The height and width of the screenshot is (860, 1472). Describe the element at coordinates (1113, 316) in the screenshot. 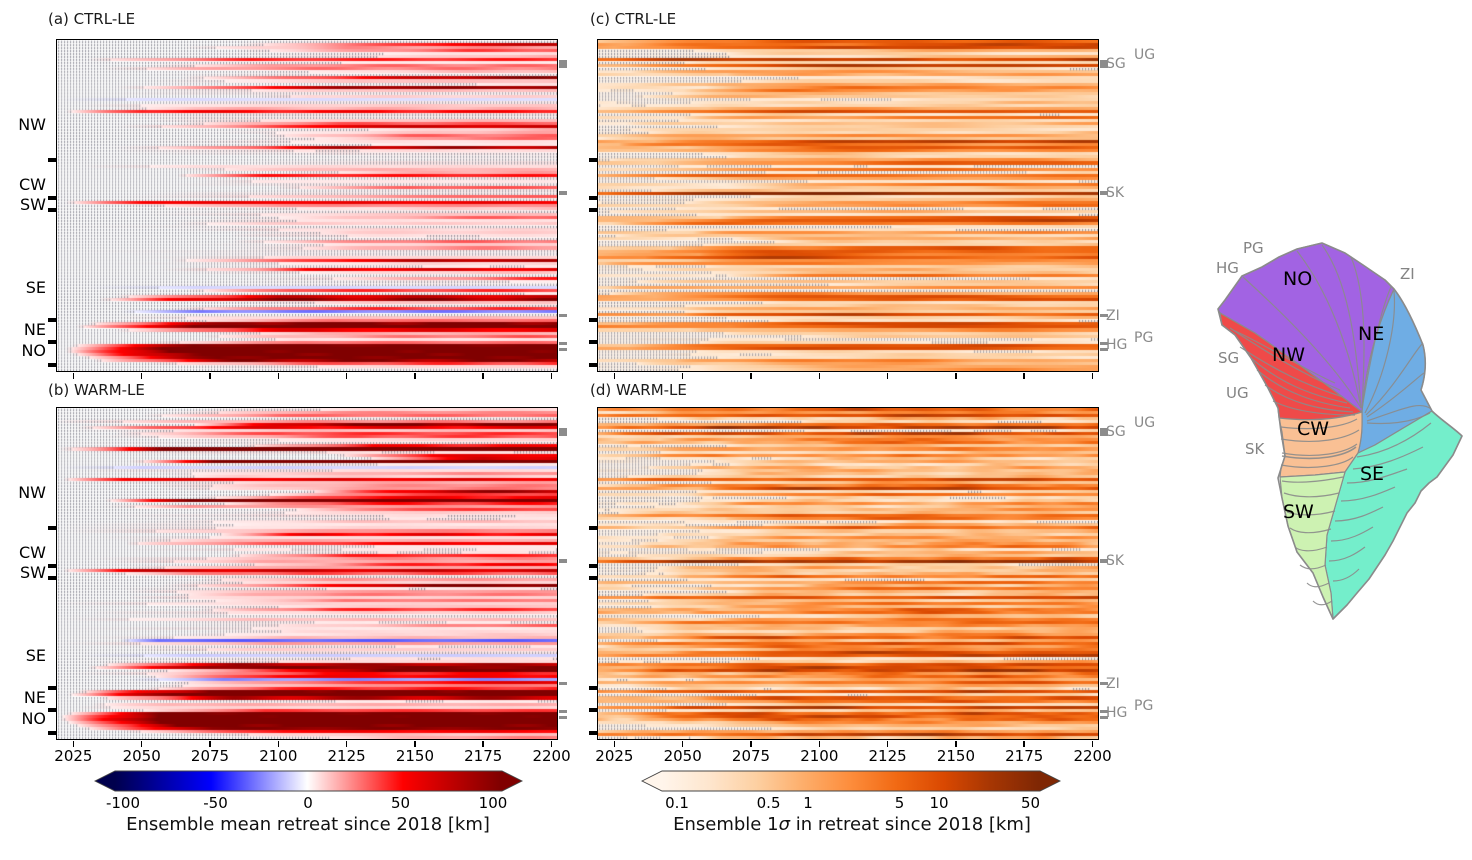

I see `glacier-label-zi-c: ZI` at that location.